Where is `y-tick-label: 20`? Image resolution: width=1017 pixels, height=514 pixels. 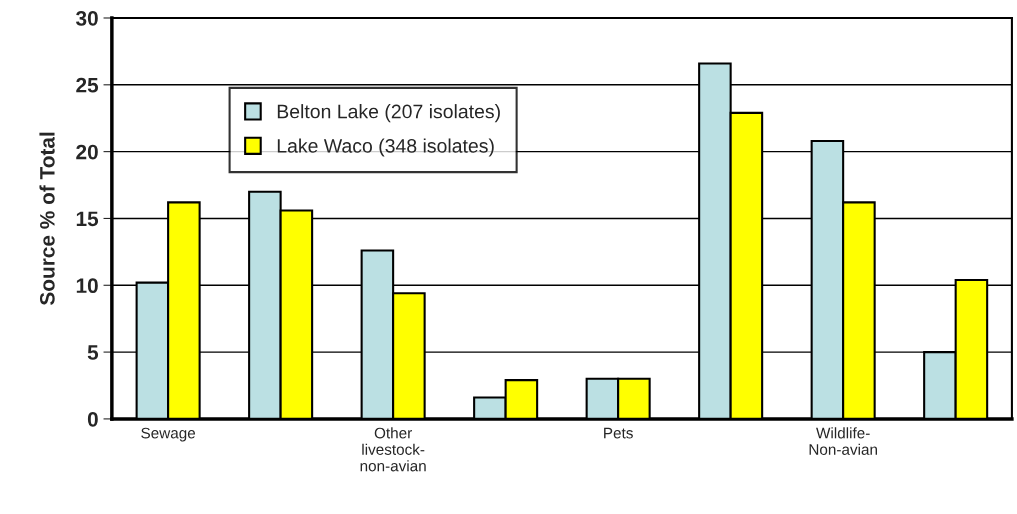 y-tick-label: 20 is located at coordinates (87, 152).